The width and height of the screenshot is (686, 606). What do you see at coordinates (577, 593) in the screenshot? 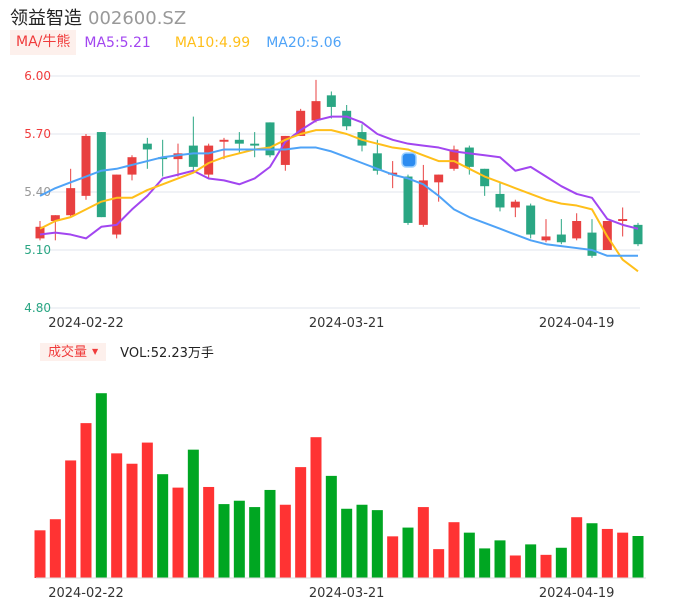
I see `volume-x-tick-label: 2024-04-19` at bounding box center [577, 593].